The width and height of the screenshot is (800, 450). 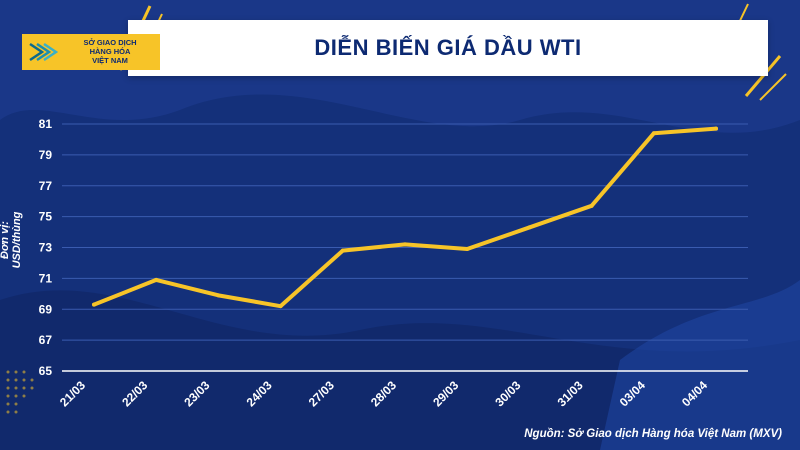 What do you see at coordinates (694, 393) in the screenshot?
I see `x-tick-label: 04/04` at bounding box center [694, 393].